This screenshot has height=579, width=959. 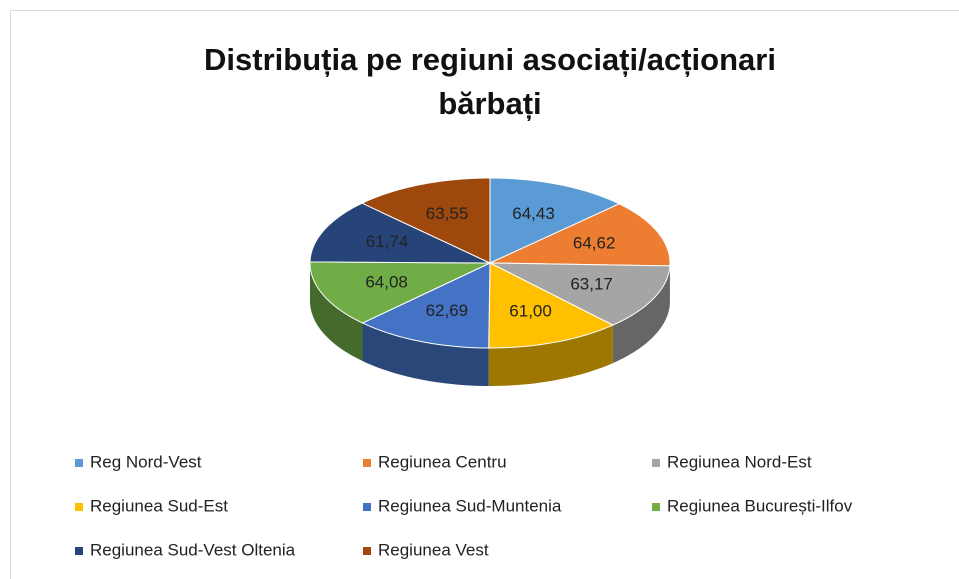 I want to click on data-label: 64,62, so click(x=594, y=243).